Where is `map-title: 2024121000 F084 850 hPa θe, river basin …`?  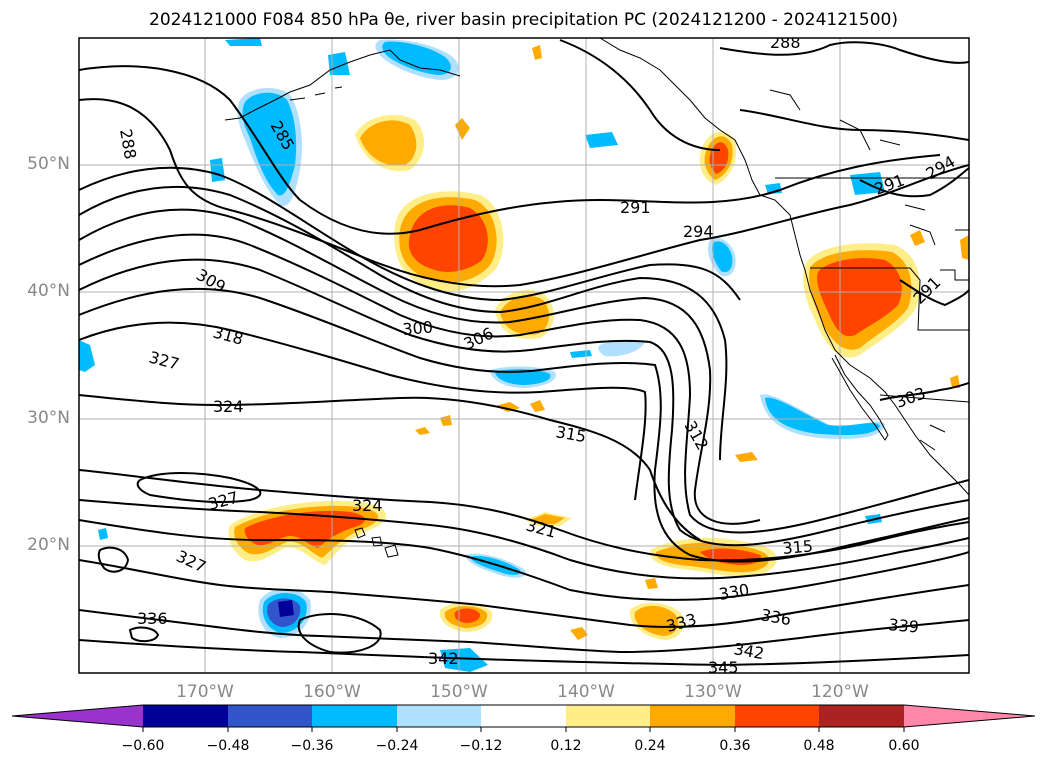 map-title: 2024121000 F084 850 hPa θe, river basin … is located at coordinates (523, 20).